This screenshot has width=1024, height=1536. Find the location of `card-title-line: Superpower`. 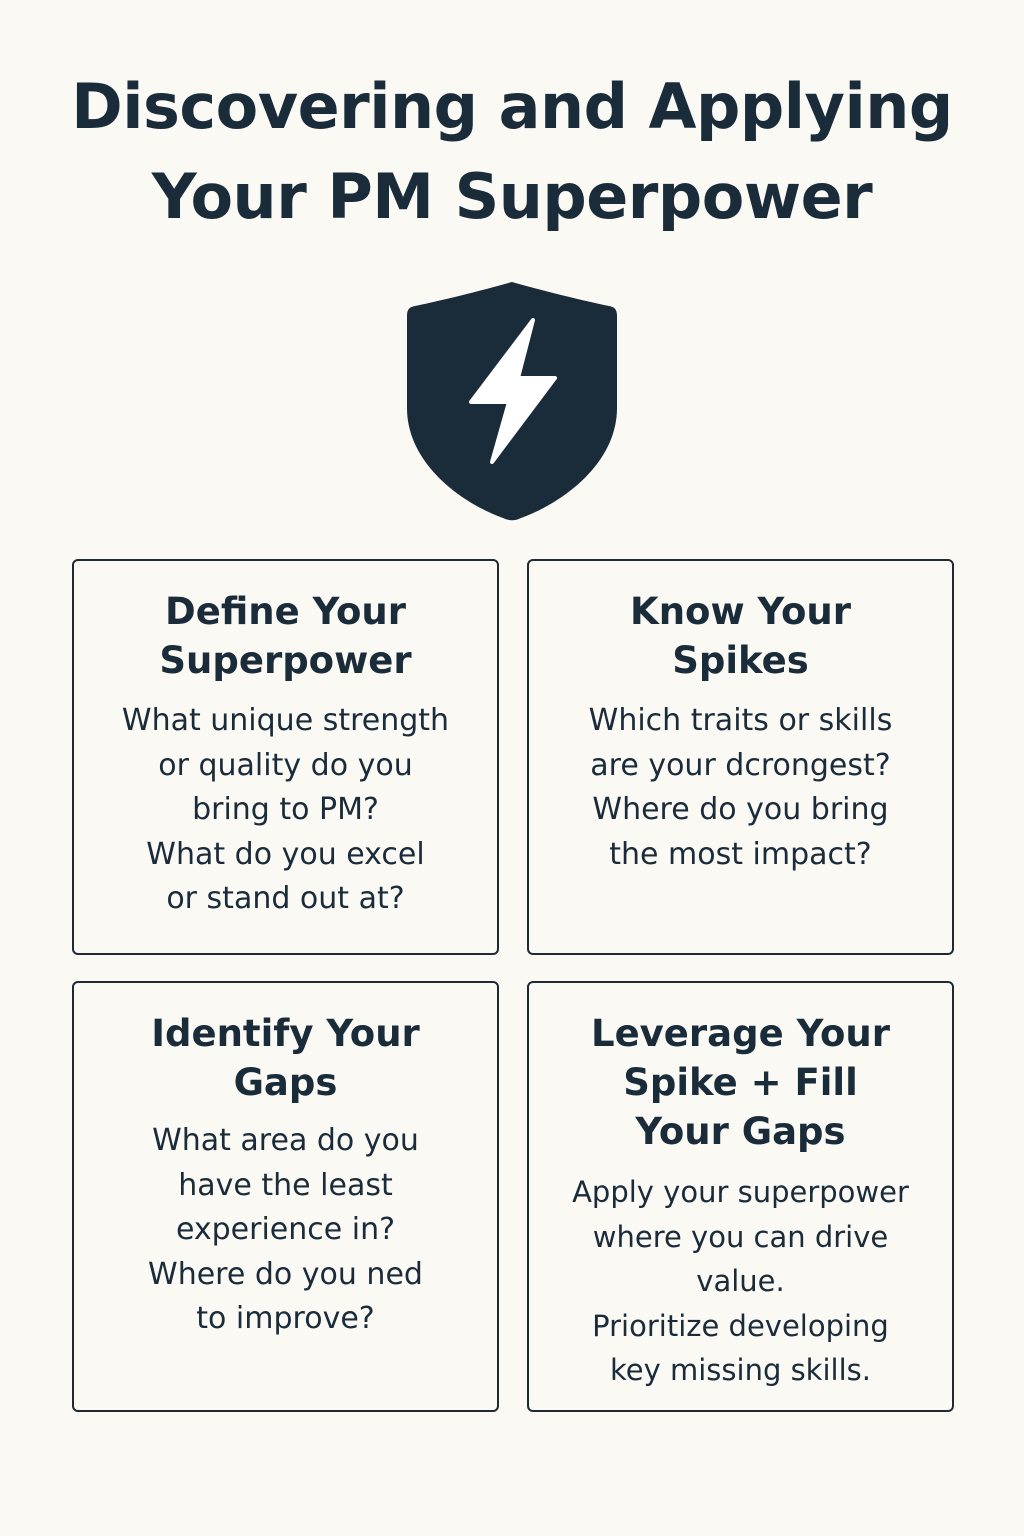

card-title-line: Superpower is located at coordinates (285, 660).